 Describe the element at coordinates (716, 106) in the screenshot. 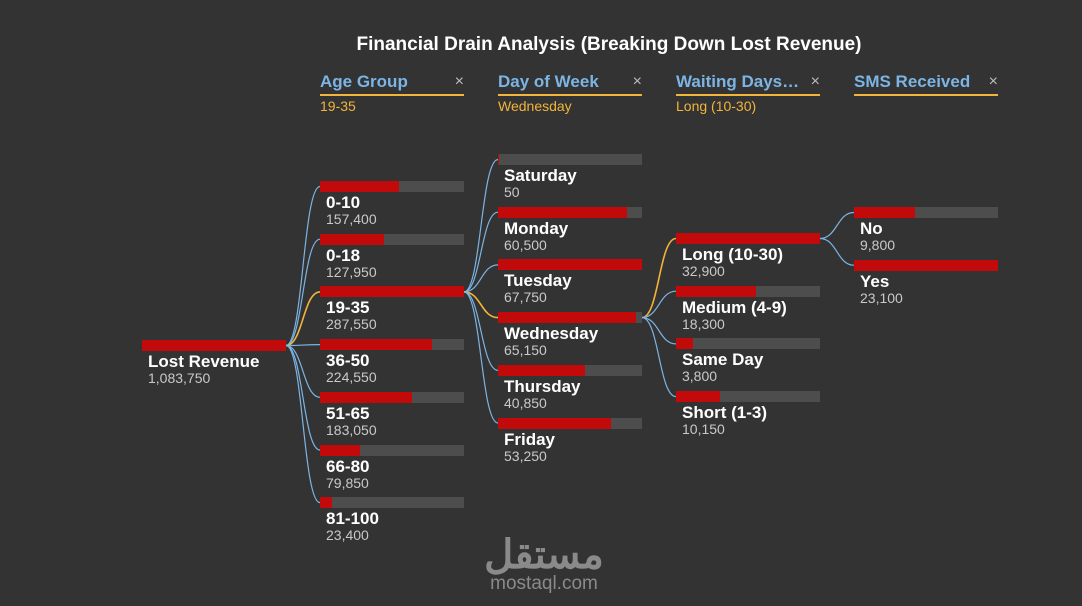

I see `level-header-selection: Long (10-30)` at that location.